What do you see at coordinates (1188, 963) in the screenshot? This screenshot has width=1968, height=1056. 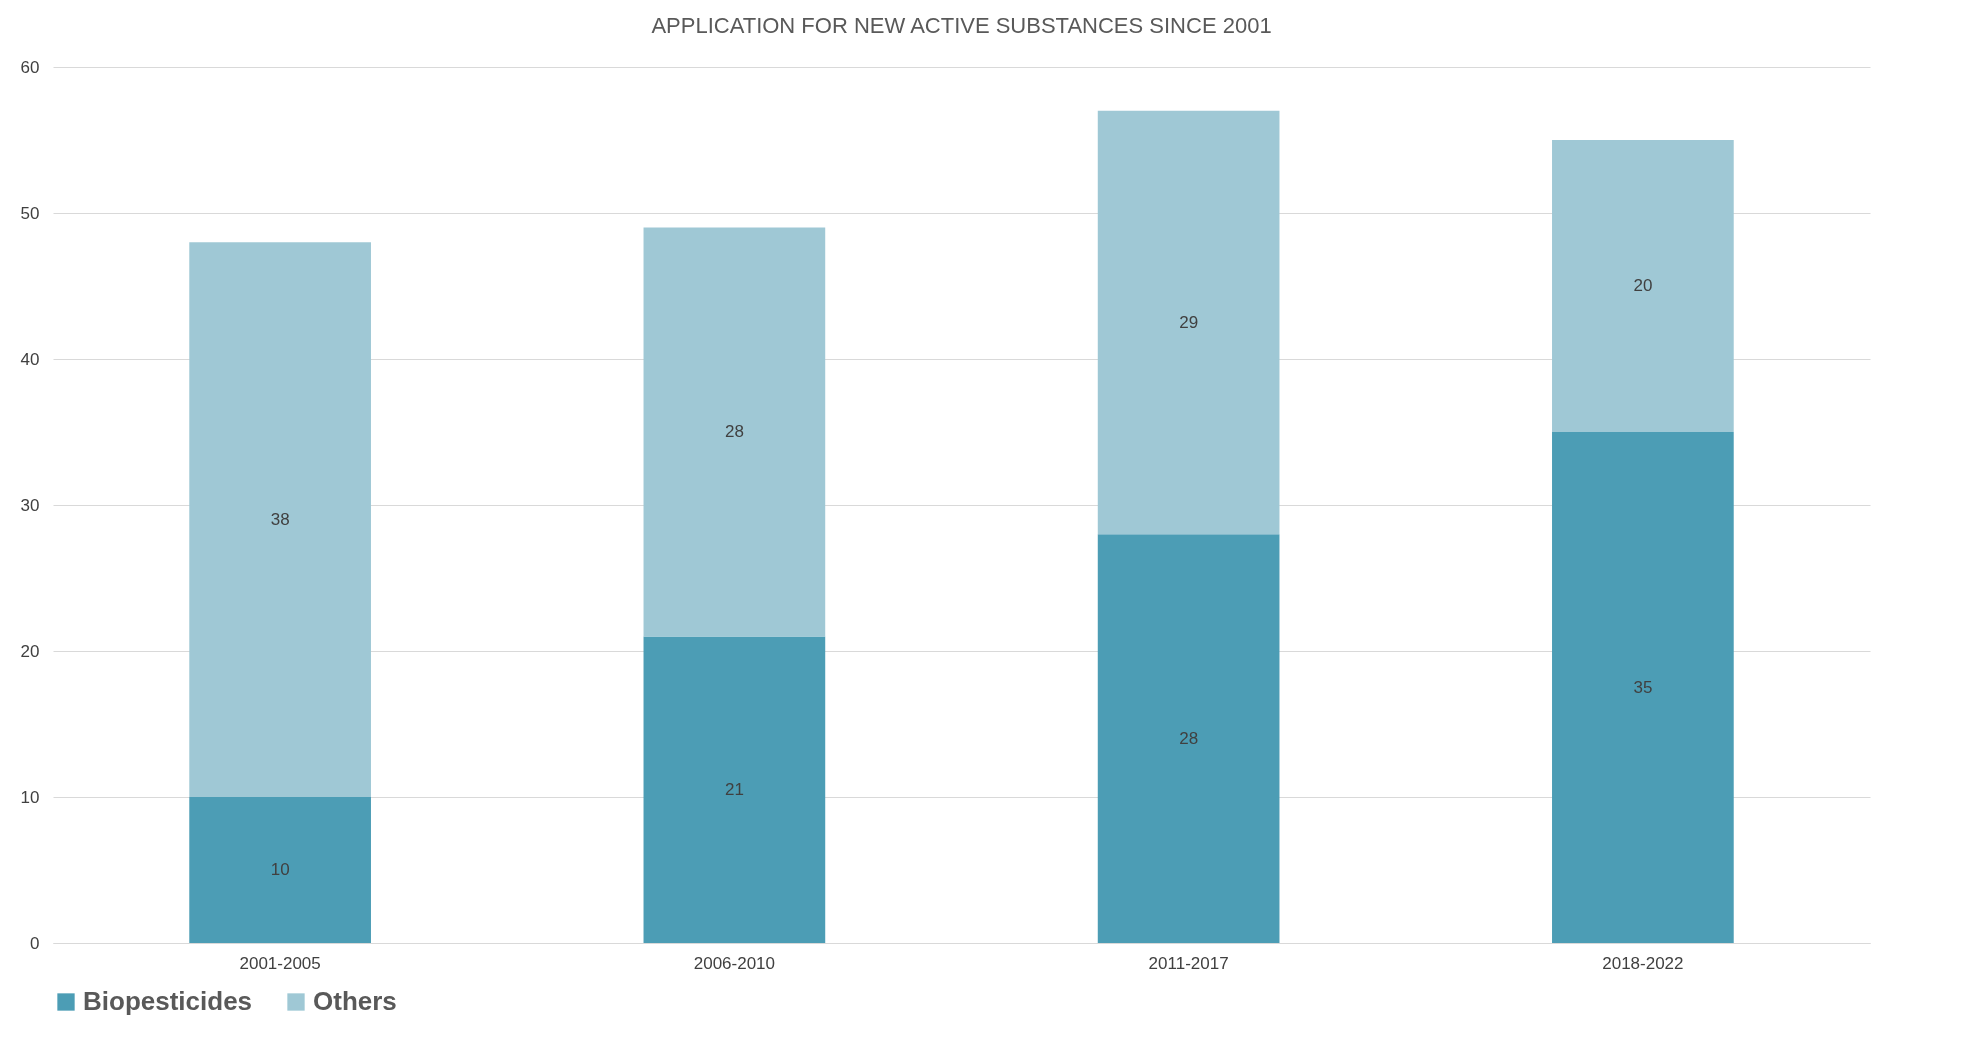 I see `x-tick-label: 2011-2017` at bounding box center [1188, 963].